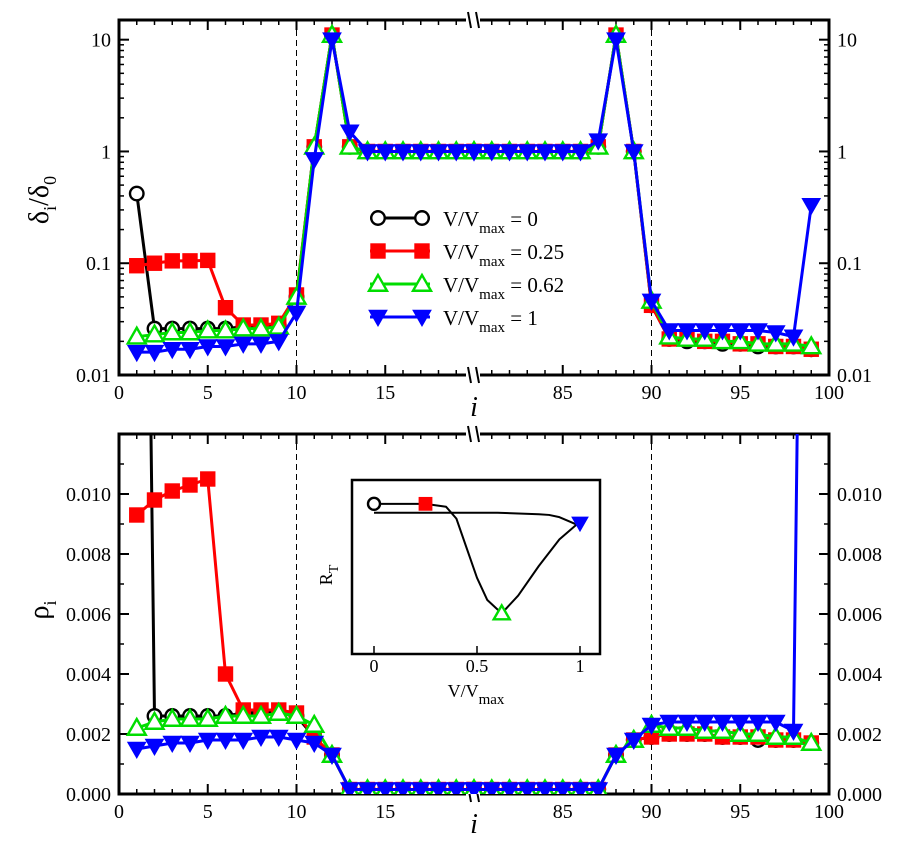  Describe the element at coordinates (521, 219) in the screenshot. I see `legend-label-value: = 0` at that location.